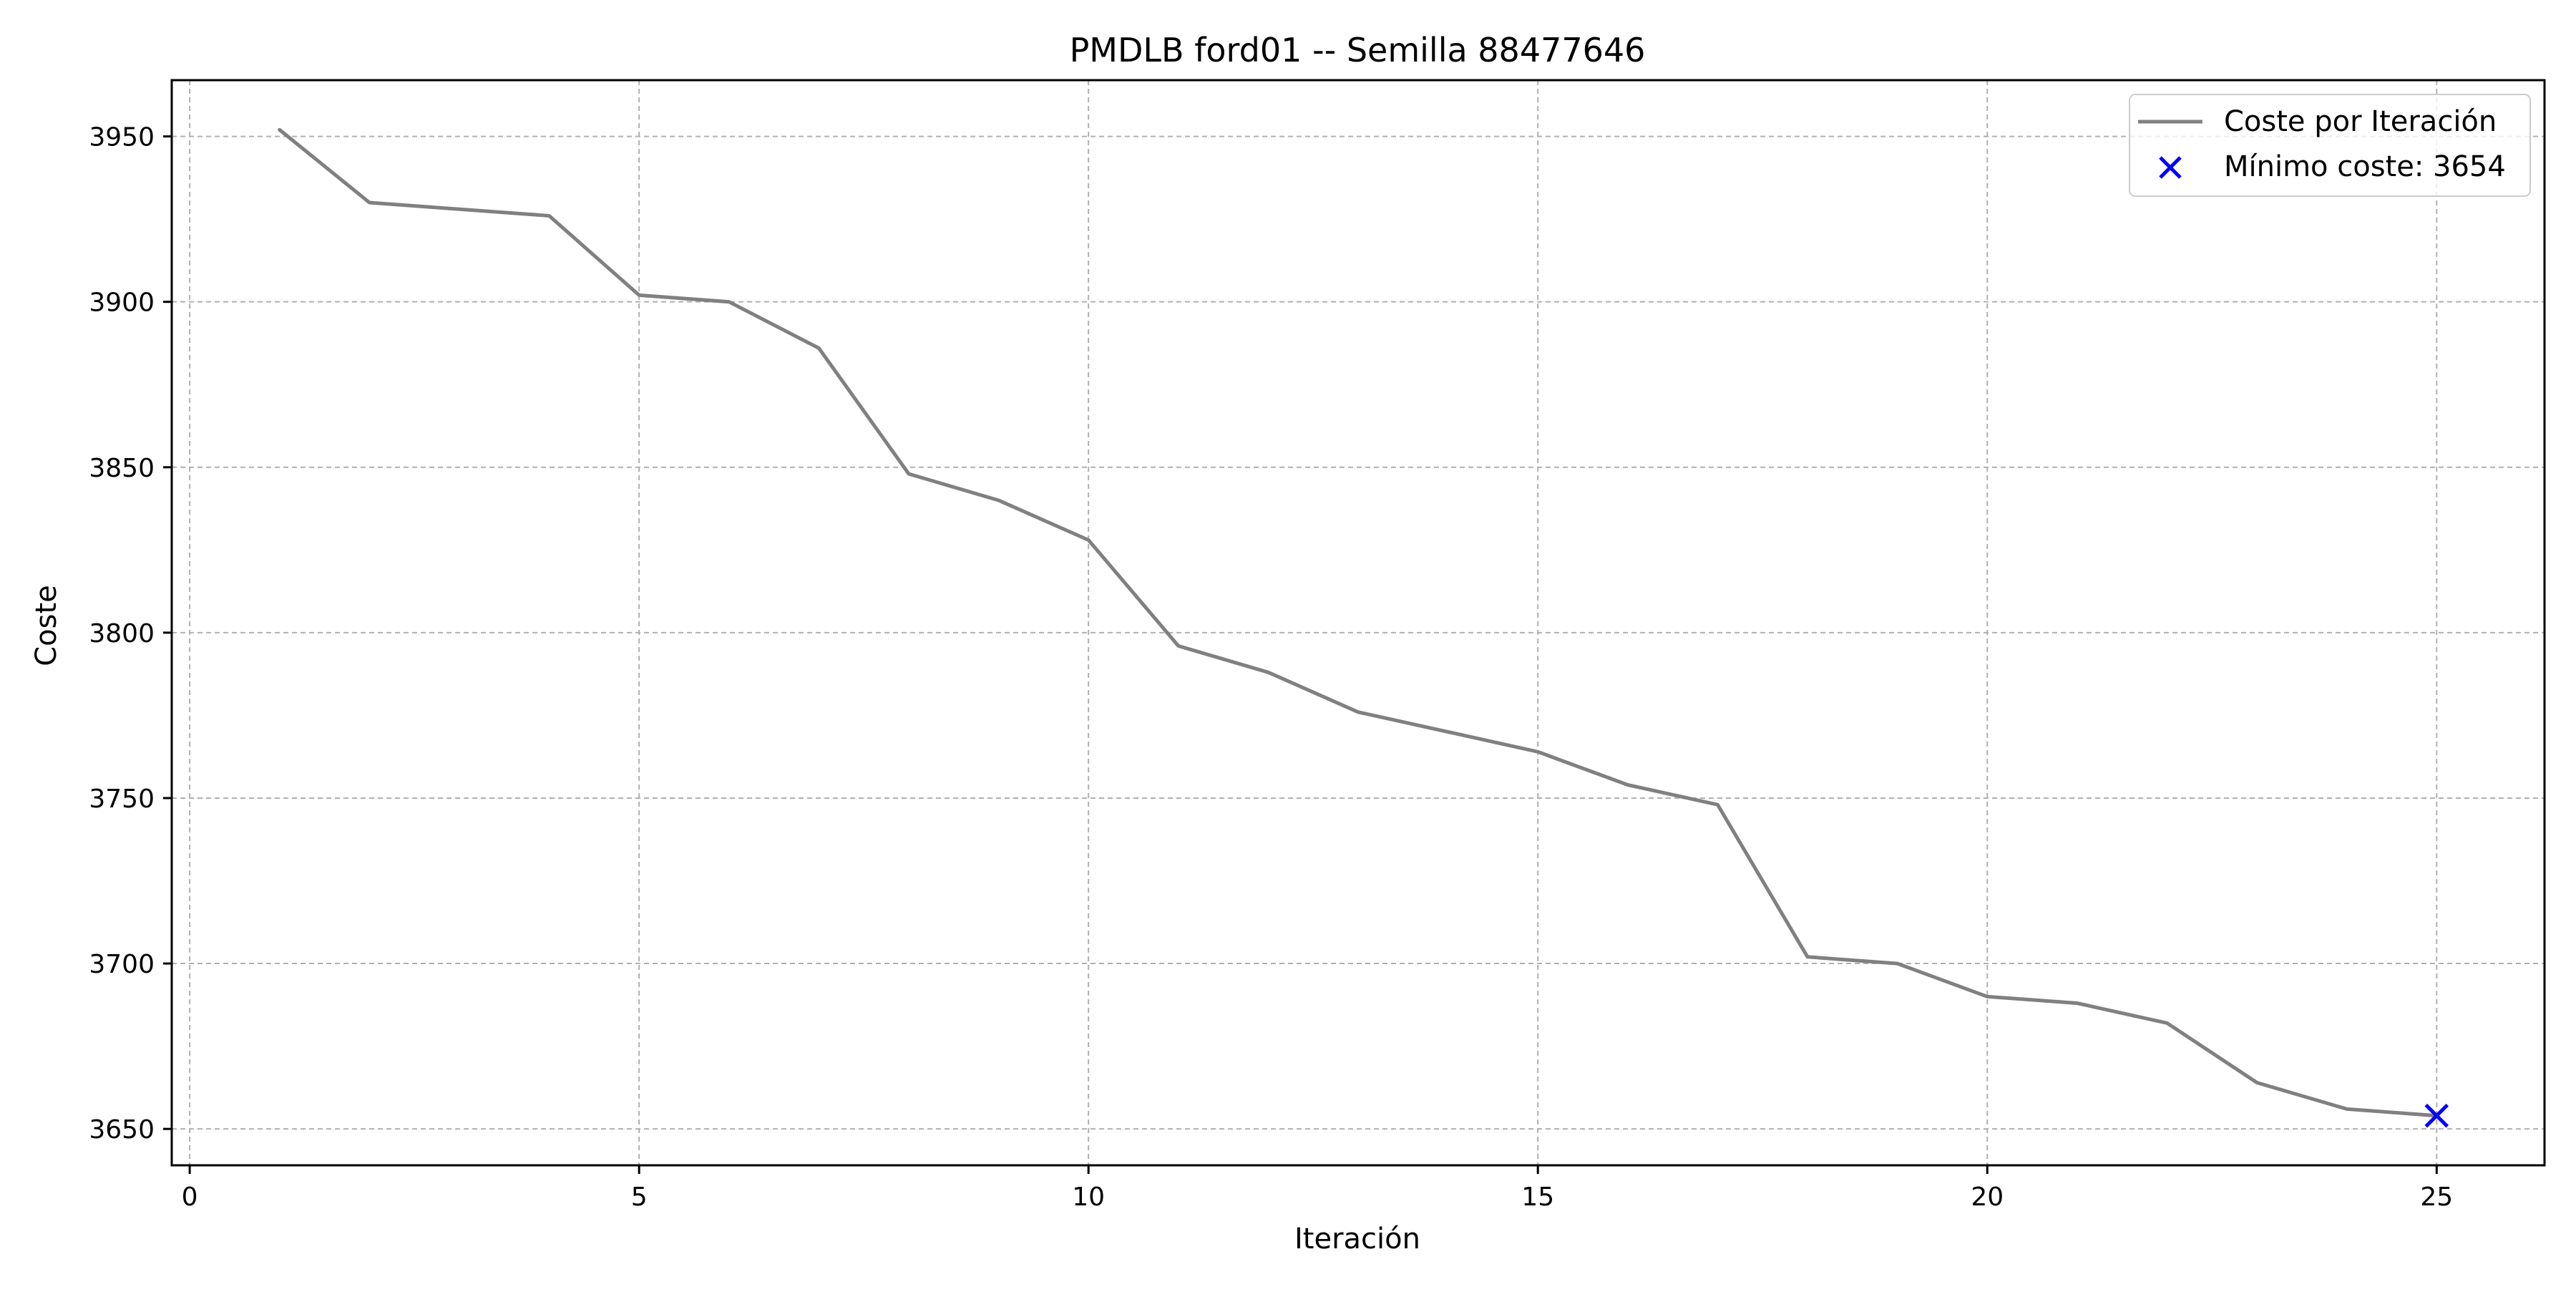 Image resolution: width=2576 pixels, height=1292 pixels. I want to click on min-cost-marker, so click(2436, 1115).